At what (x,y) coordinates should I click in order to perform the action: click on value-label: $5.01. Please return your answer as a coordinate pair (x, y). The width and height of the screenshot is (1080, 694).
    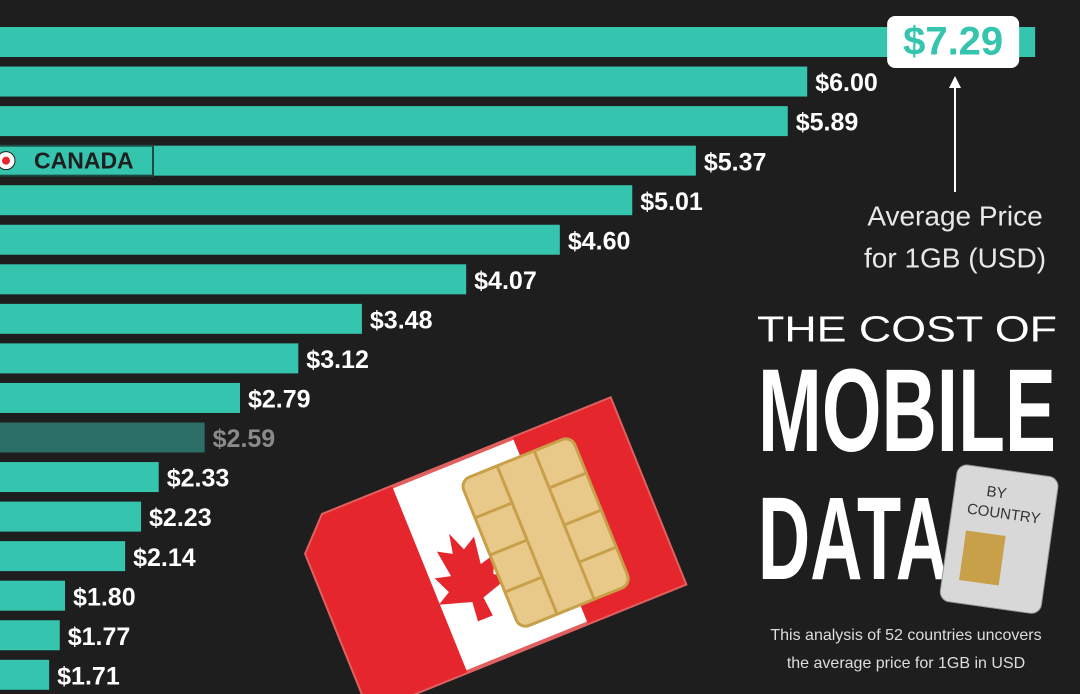
    Looking at the image, I should click on (671, 202).